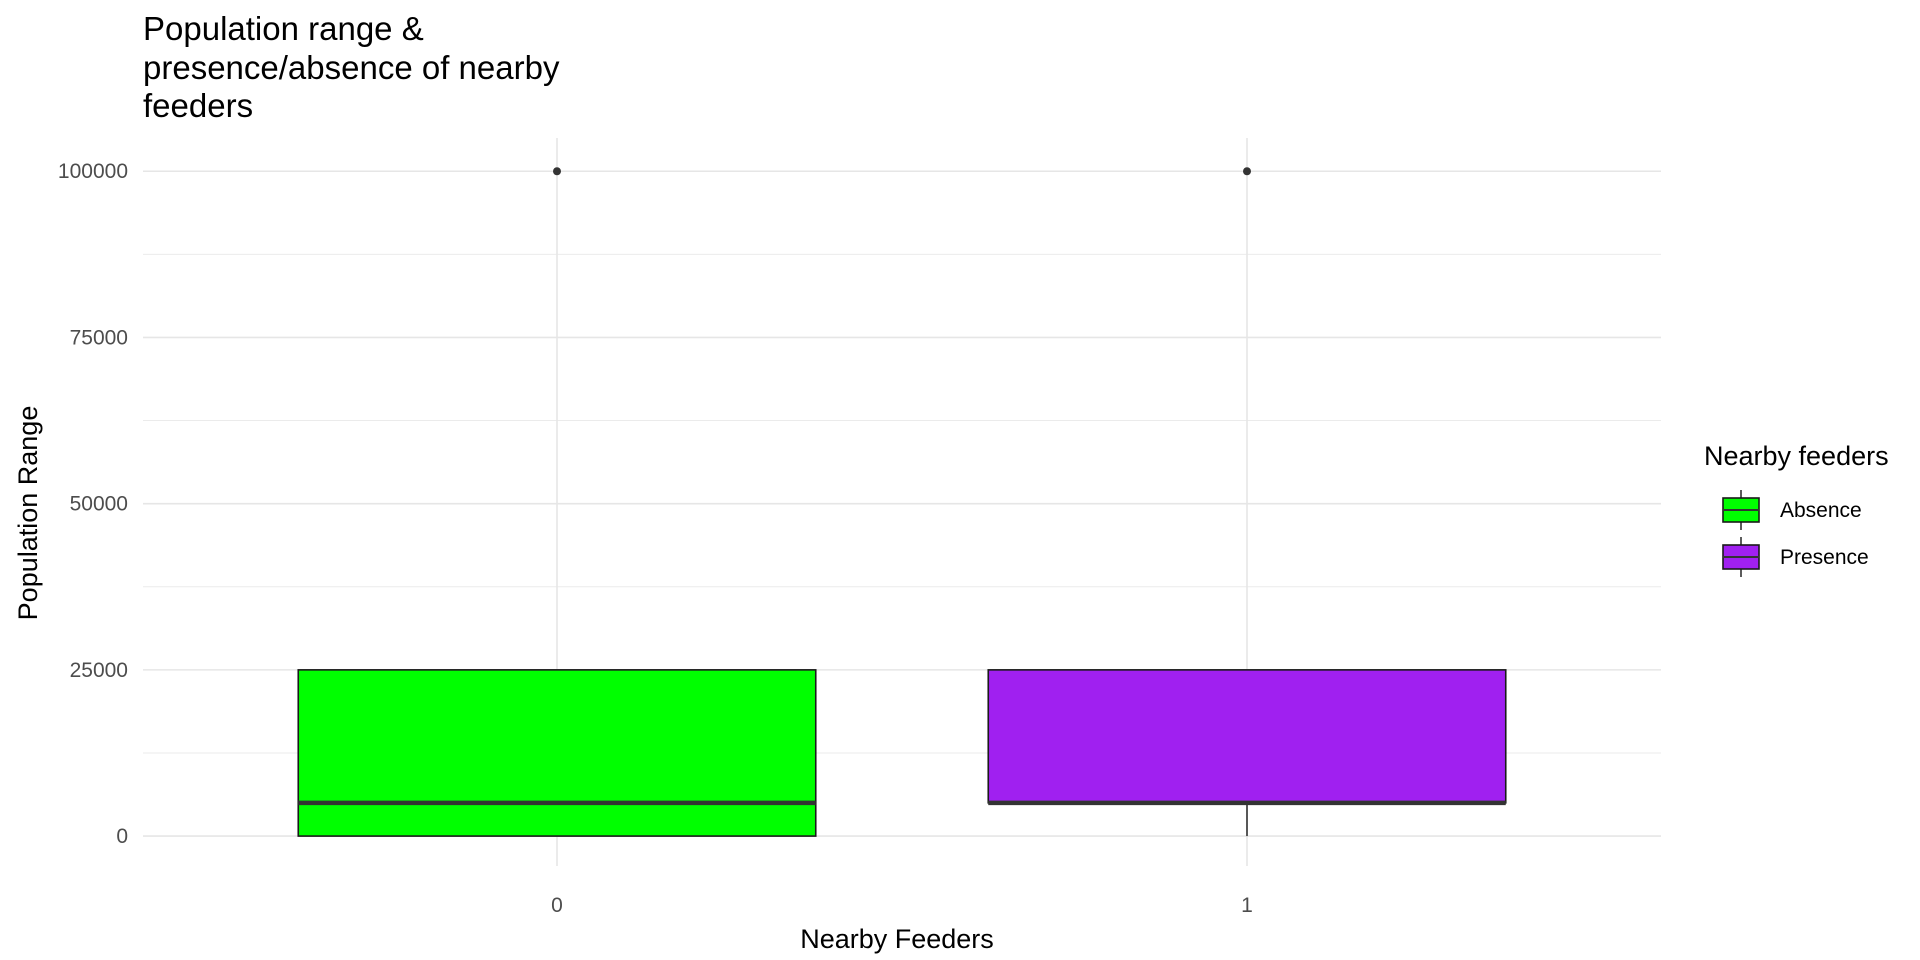  I want to click on y-axis-title: Population Range, so click(28, 513).